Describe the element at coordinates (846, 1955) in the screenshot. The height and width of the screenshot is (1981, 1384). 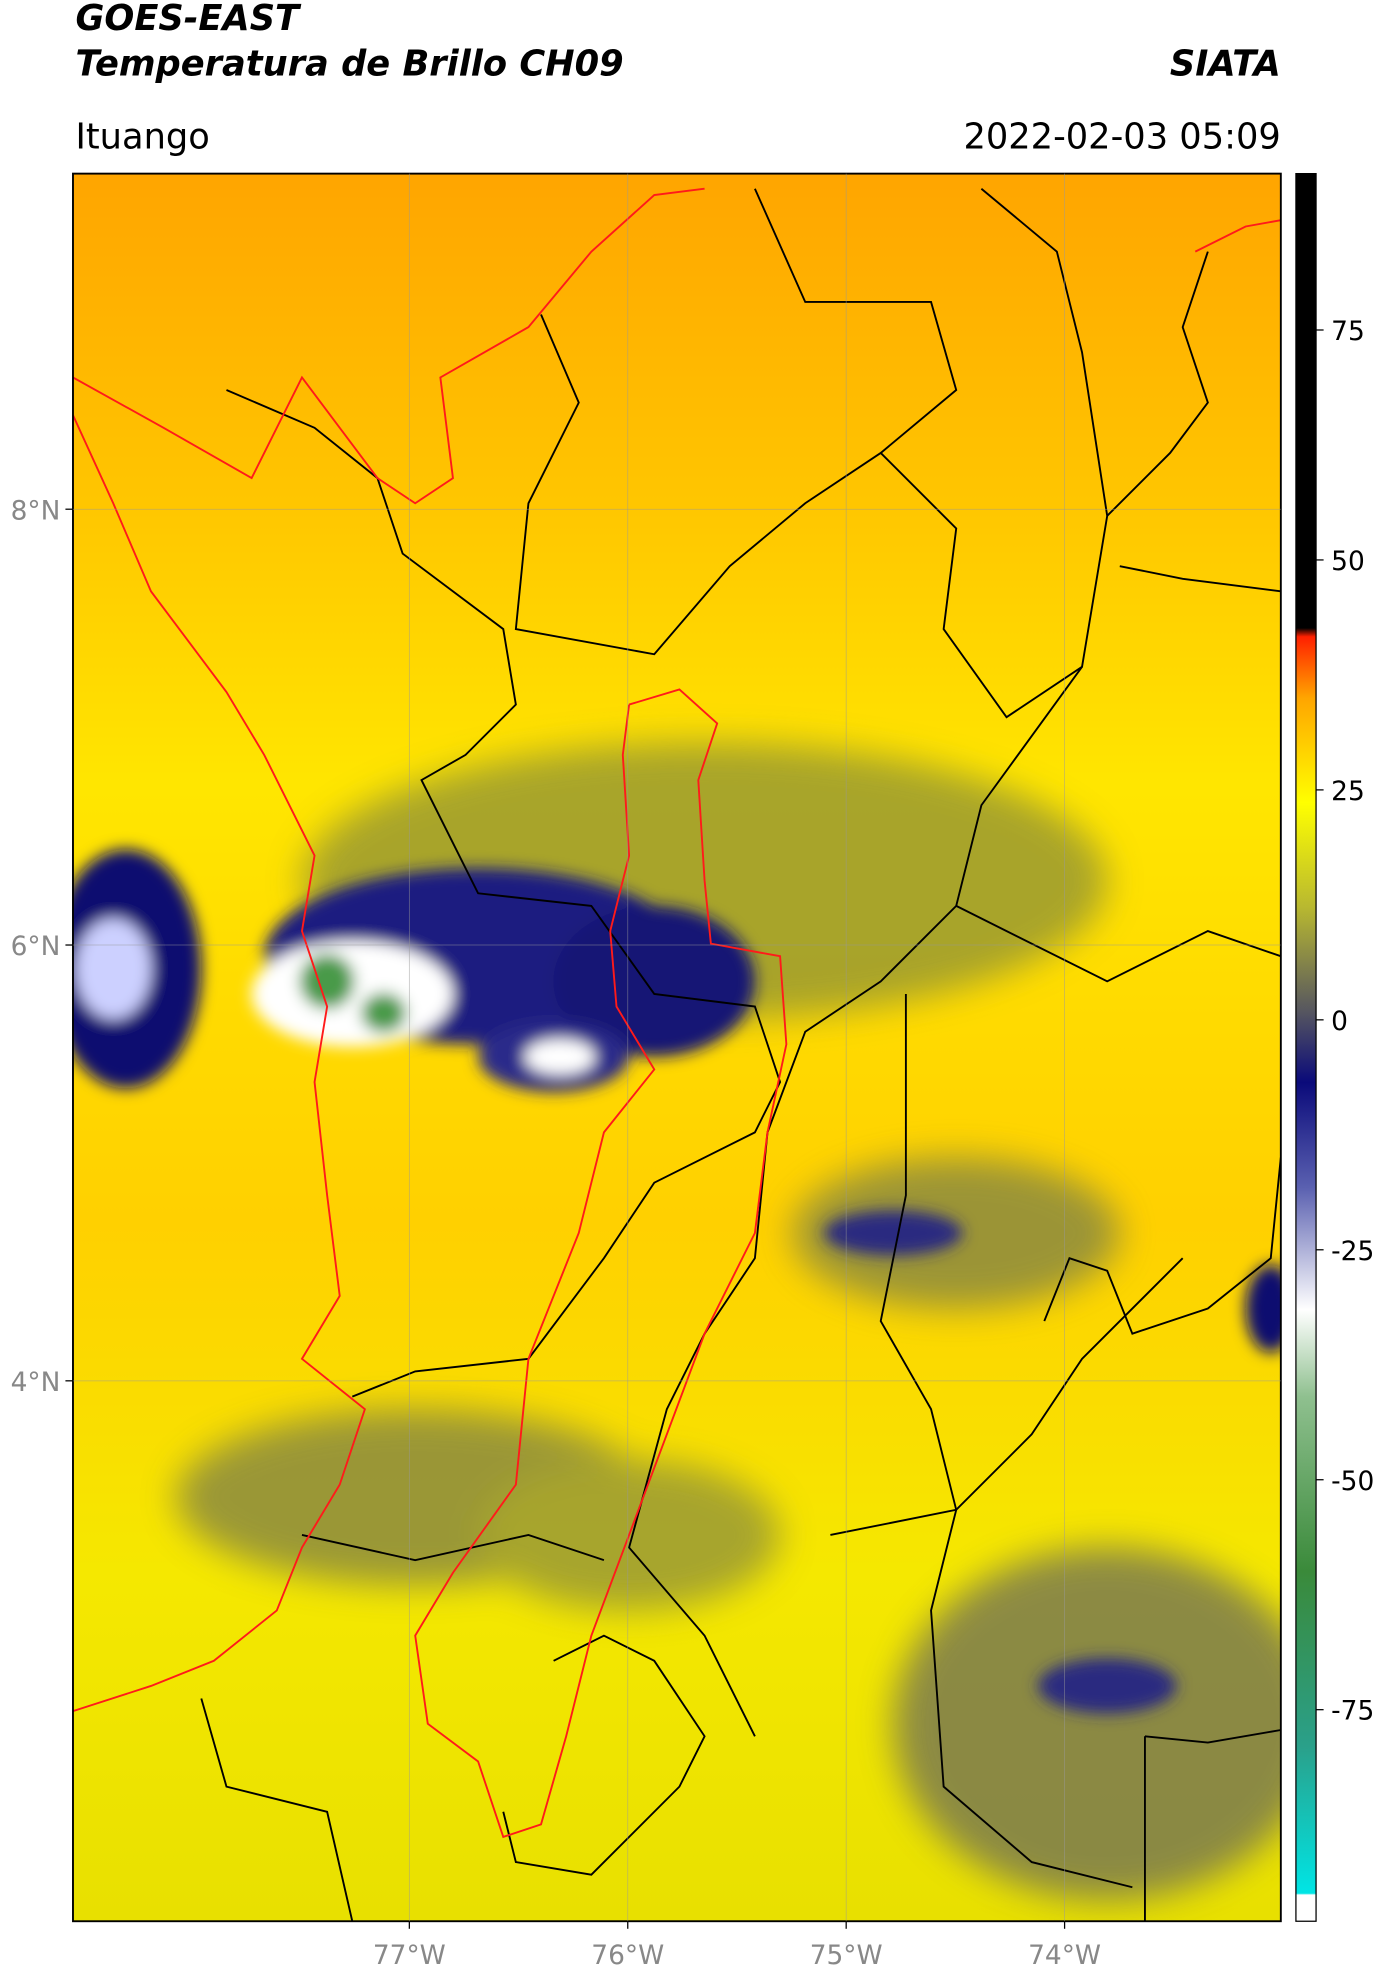
I see `lon-label: 75°W` at that location.